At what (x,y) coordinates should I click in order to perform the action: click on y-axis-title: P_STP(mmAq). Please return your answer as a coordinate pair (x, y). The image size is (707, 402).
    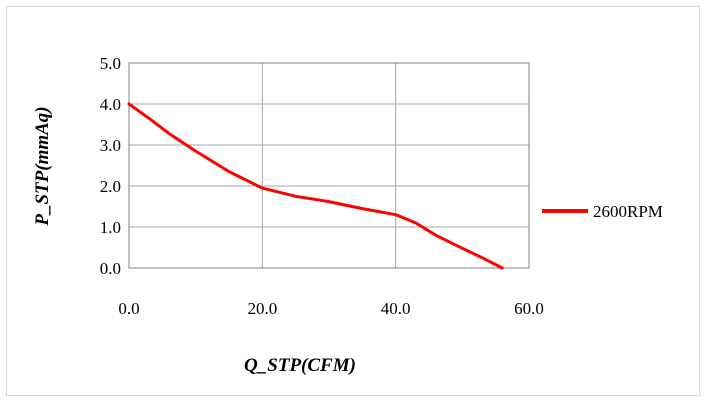
    Looking at the image, I should click on (42, 166).